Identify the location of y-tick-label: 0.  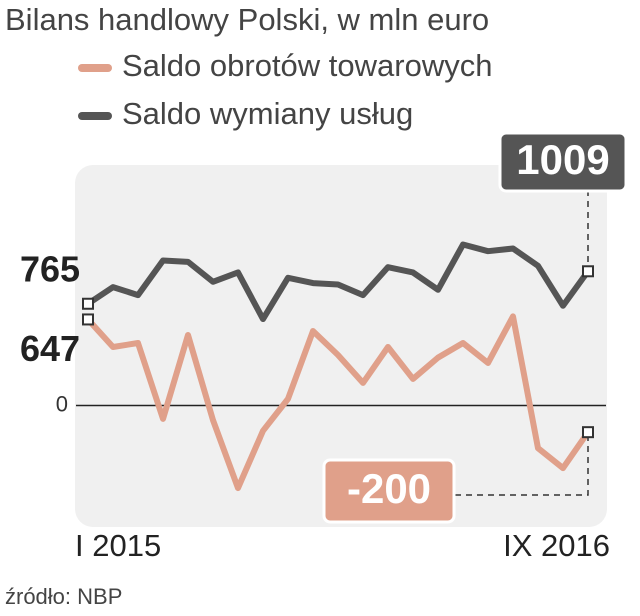
(62, 403).